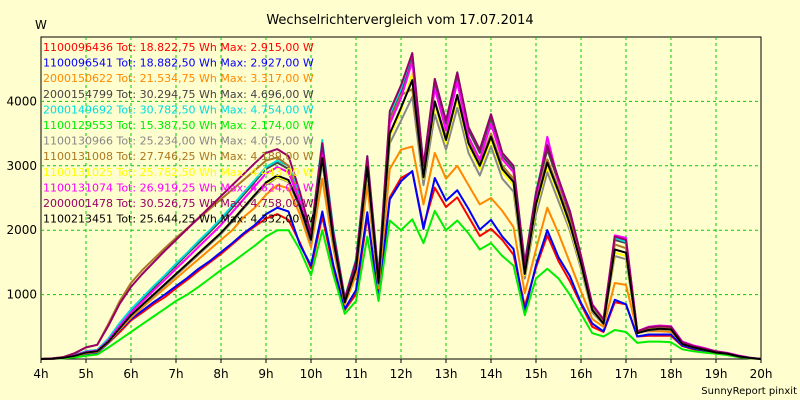  What do you see at coordinates (175, 374) in the screenshot?
I see `x-tick-label: 7h` at bounding box center [175, 374].